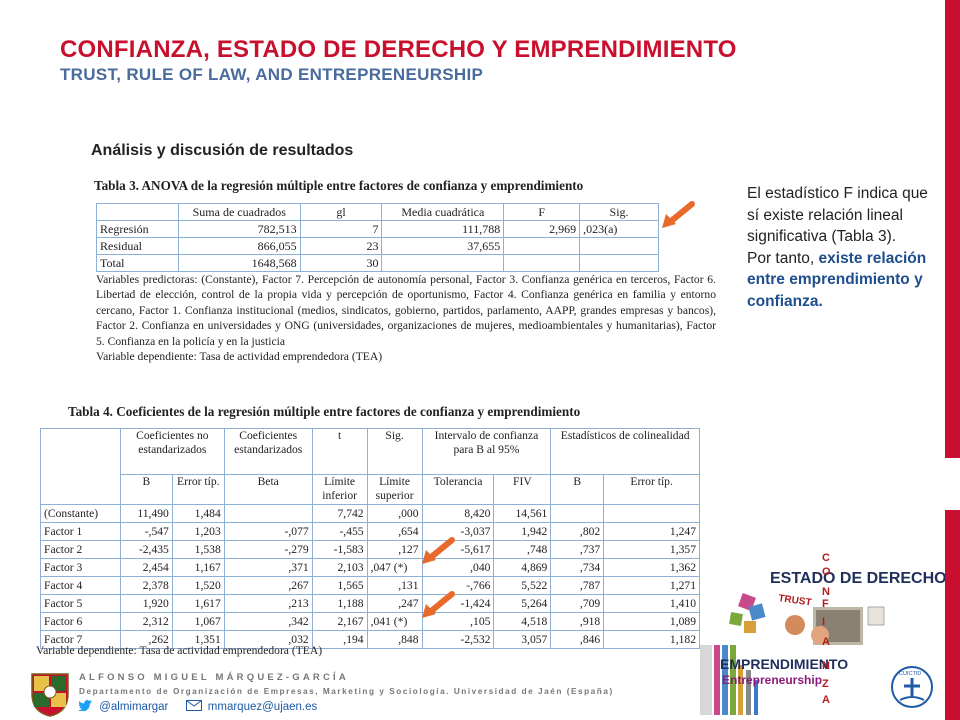  Describe the element at coordinates (394, 513) in the screenshot. I see `table-cell: ,000` at that location.